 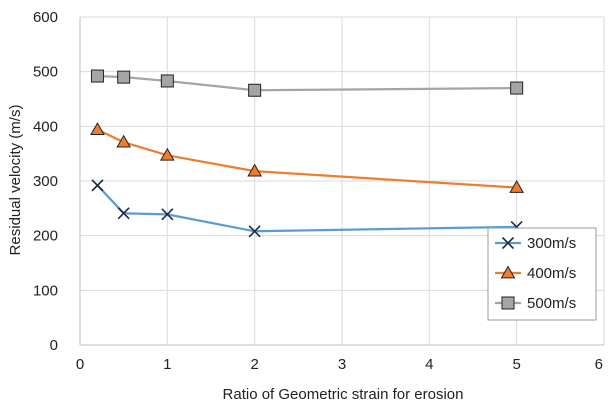 What do you see at coordinates (15, 180) in the screenshot?
I see `y-axis-label: Residual velocity (m/s)` at bounding box center [15, 180].